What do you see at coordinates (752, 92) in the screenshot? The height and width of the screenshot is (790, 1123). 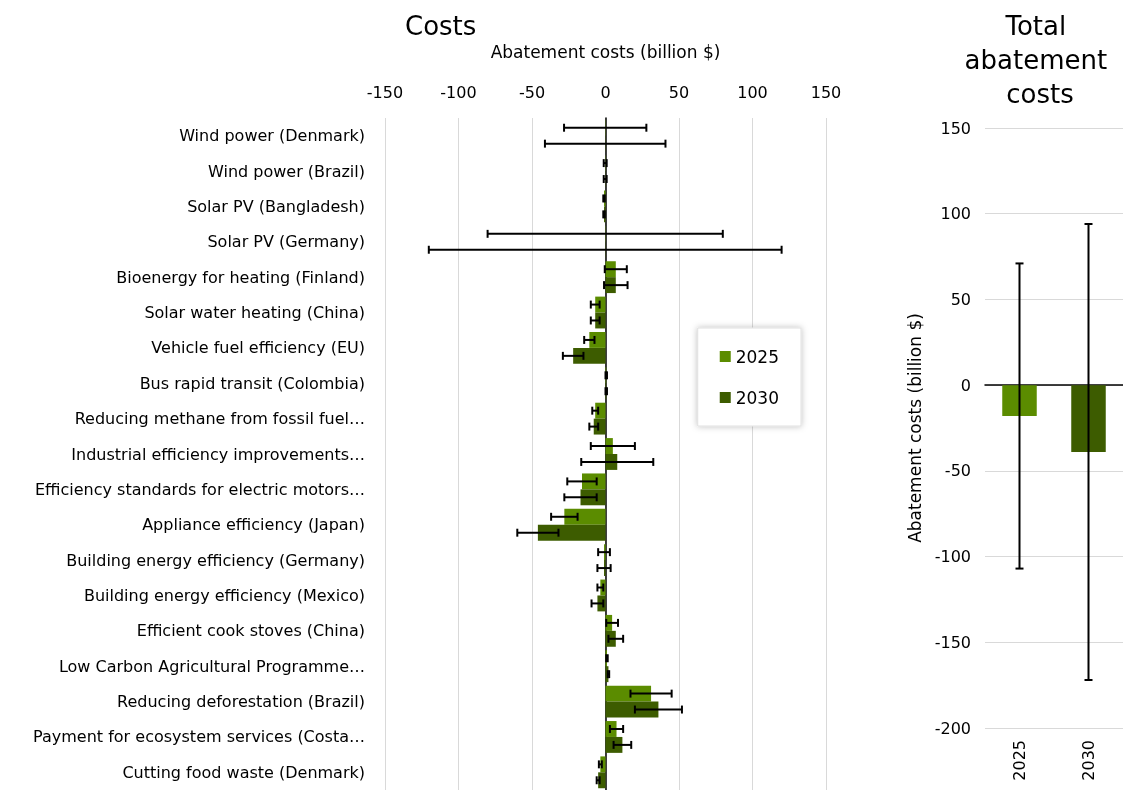 I see `x-tick-label: 100` at bounding box center [752, 92].